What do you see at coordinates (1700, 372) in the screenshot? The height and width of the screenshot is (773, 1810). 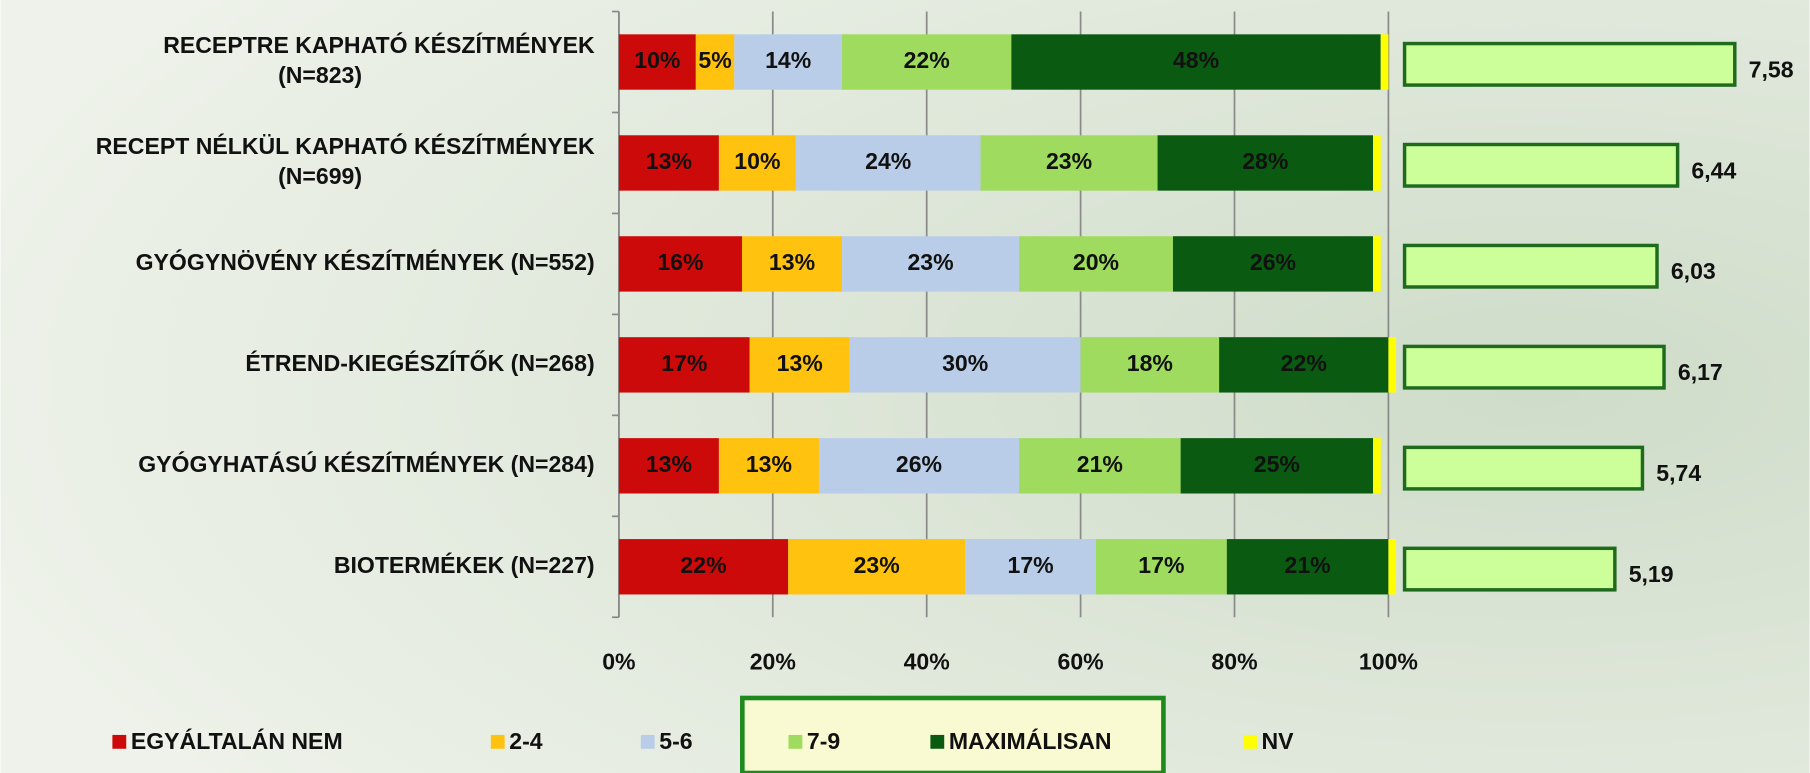 I see `data-label: 6,17` at bounding box center [1700, 372].